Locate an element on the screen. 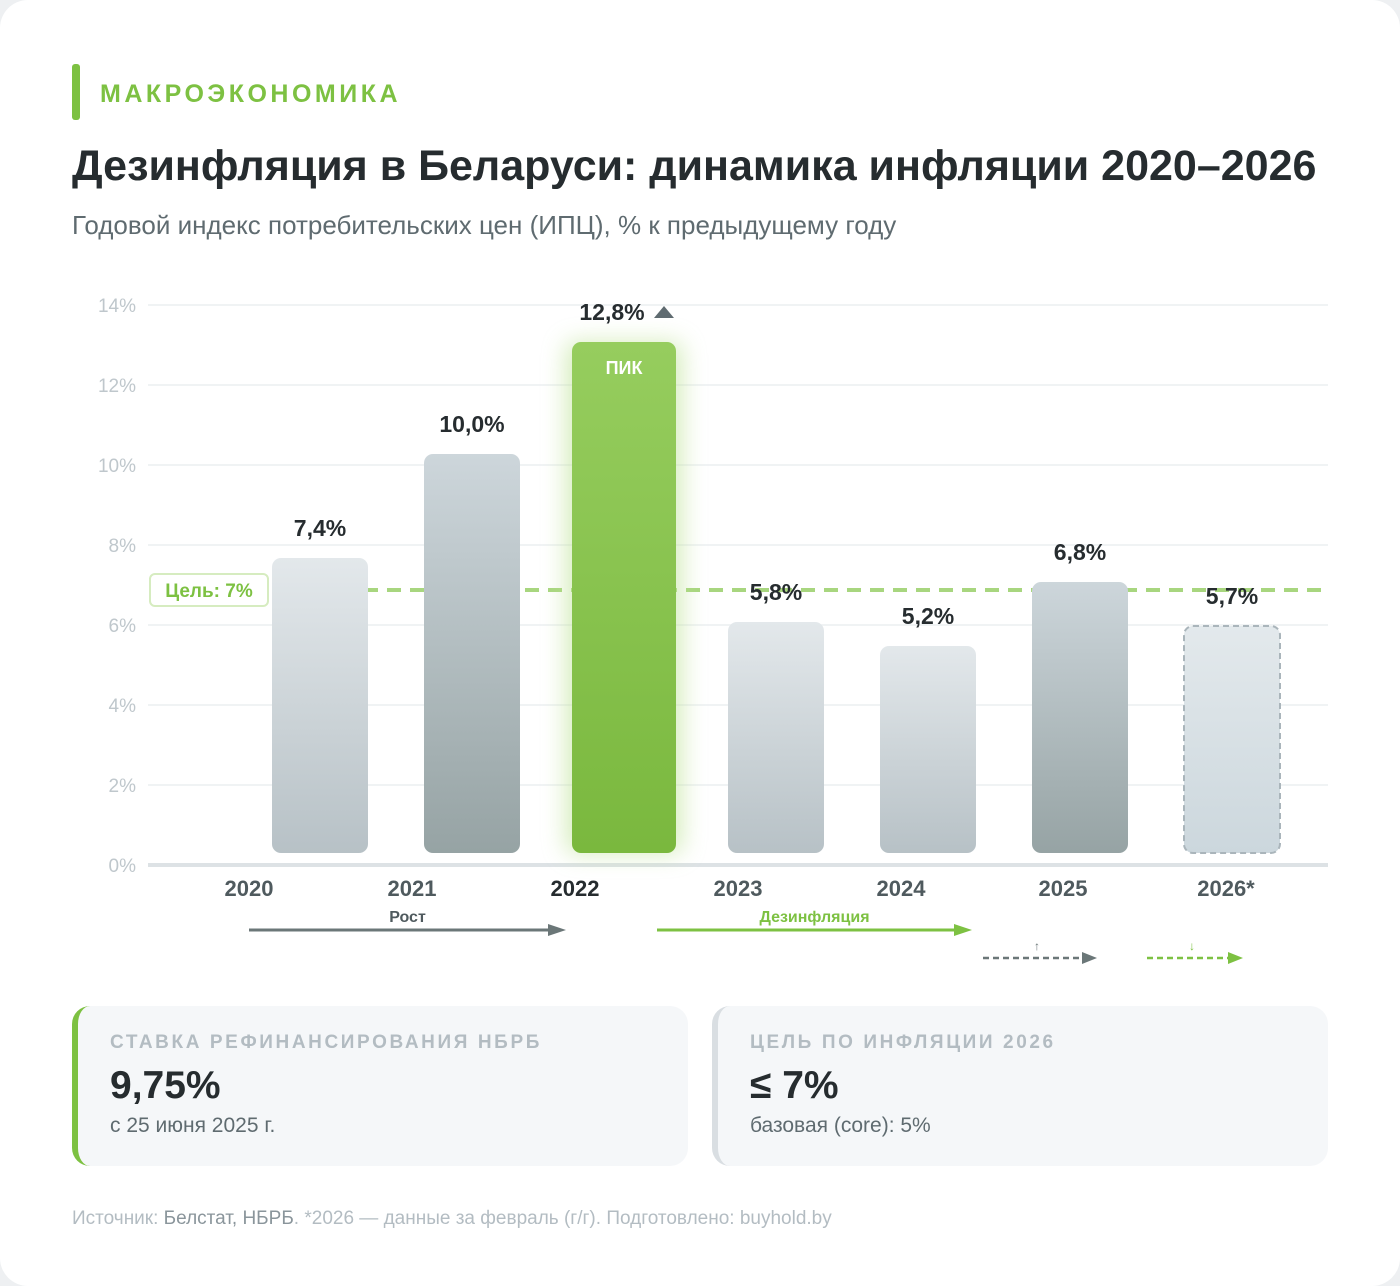  y-tick-label: 6% is located at coordinates (123, 626).